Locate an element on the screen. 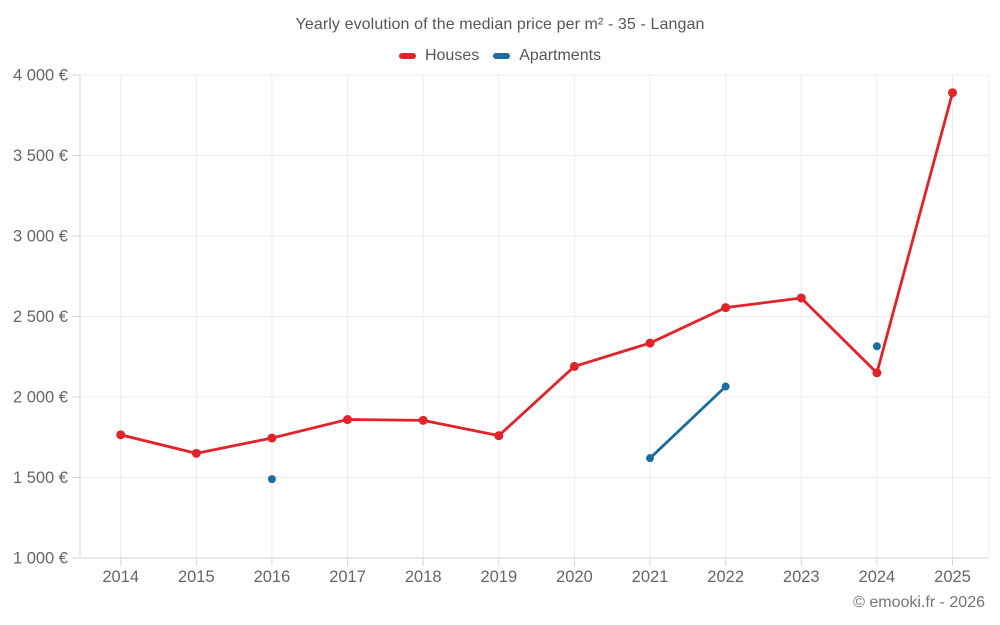 The image size is (1000, 625). copyright-credit: © emooki.fr - 2026 is located at coordinates (919, 602).